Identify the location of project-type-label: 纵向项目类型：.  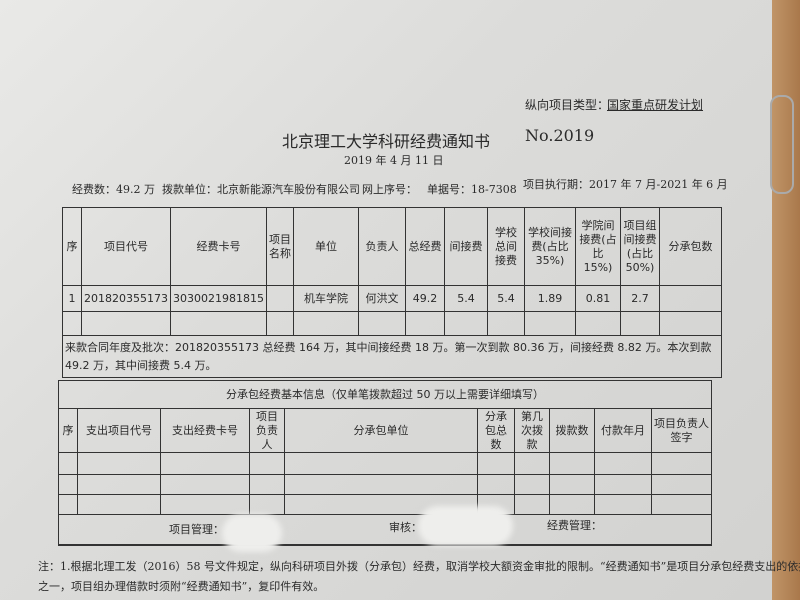
(567, 105).